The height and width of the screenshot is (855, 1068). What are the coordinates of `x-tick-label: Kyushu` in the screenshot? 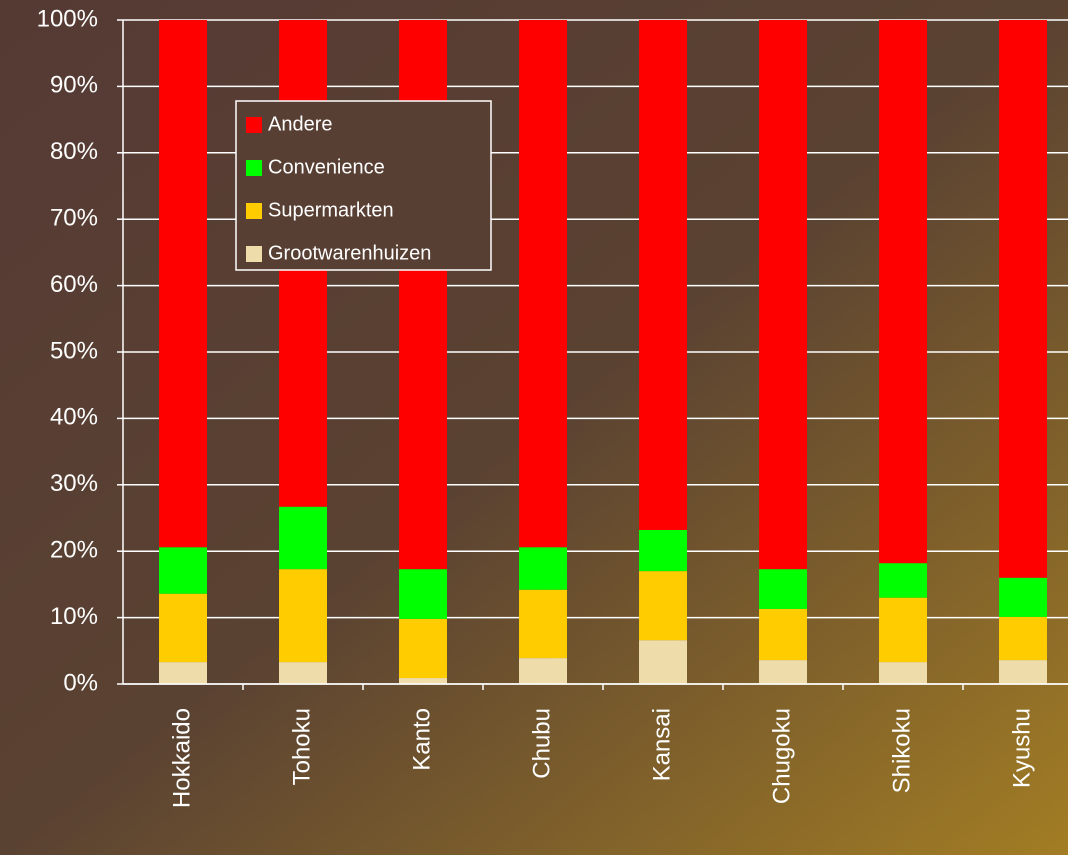 It's located at (1021, 748).